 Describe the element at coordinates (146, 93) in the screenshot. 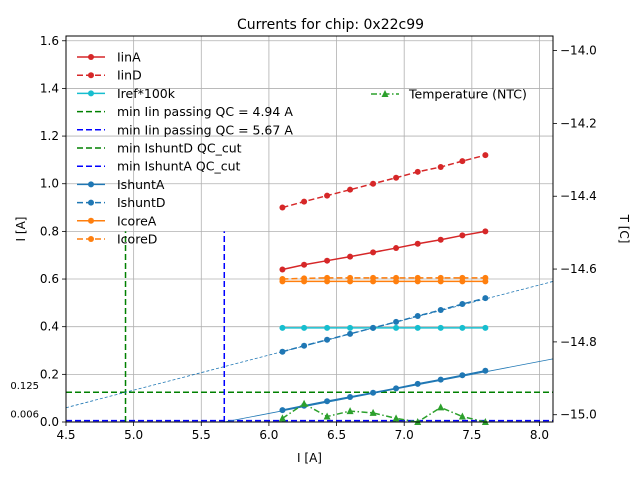

I see `legend-label: Iref*100k` at that location.